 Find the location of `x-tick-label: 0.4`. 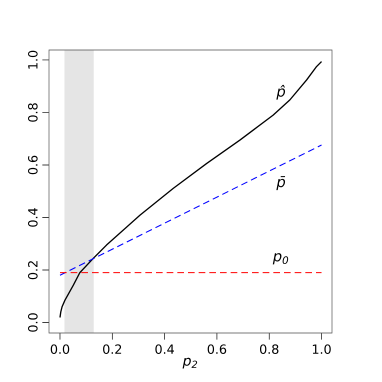

x-tick-label: 0.4 is located at coordinates (164, 349).